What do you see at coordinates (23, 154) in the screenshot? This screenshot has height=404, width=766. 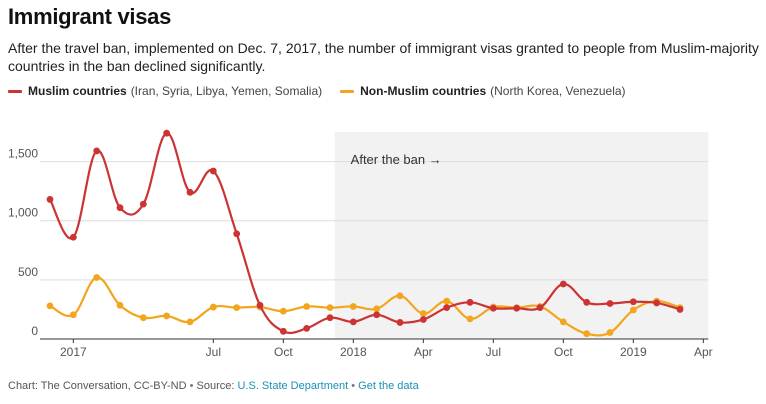 I see `y-tick-label: 1,500` at bounding box center [23, 154].